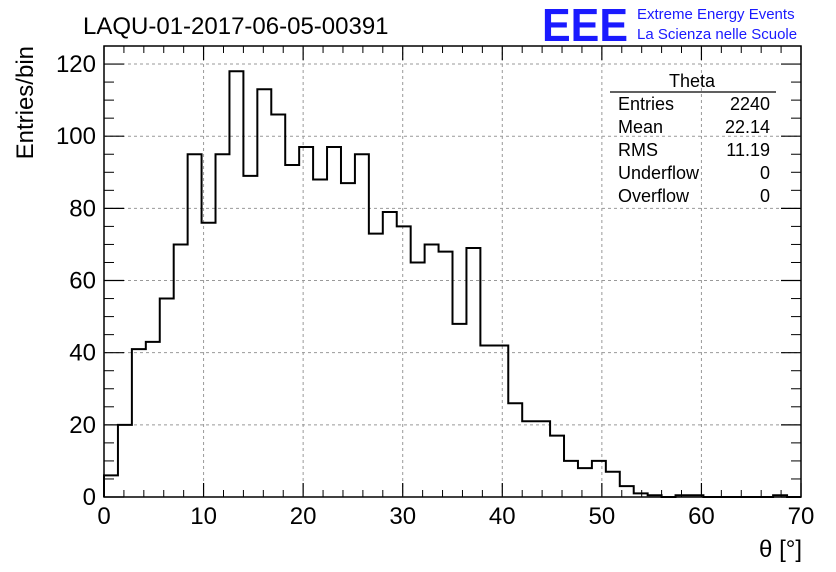  What do you see at coordinates (780, 549) in the screenshot?
I see `x-axis-label: θ [°]` at bounding box center [780, 549].